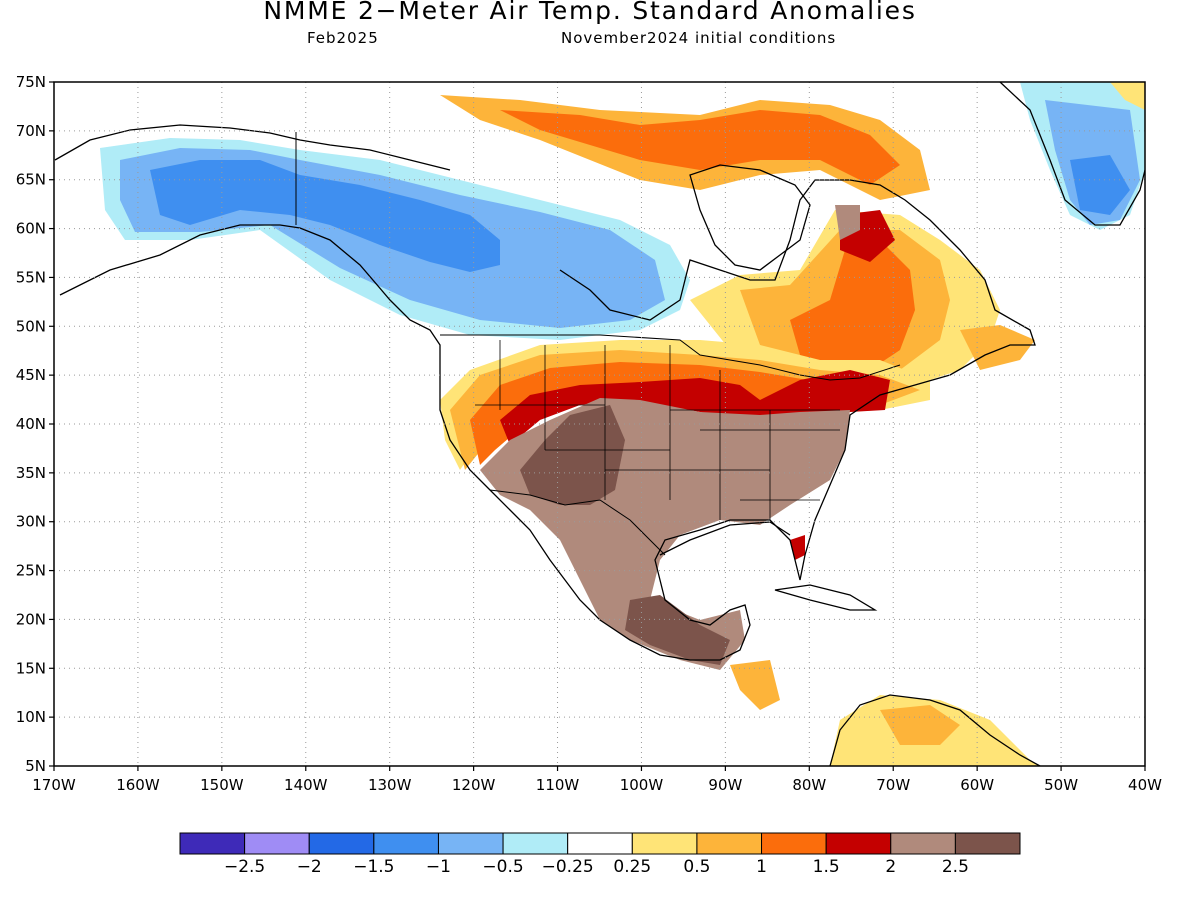 This screenshot has width=1200, height=900. I want to click on lat-tick-label: 60N, so click(31, 229).